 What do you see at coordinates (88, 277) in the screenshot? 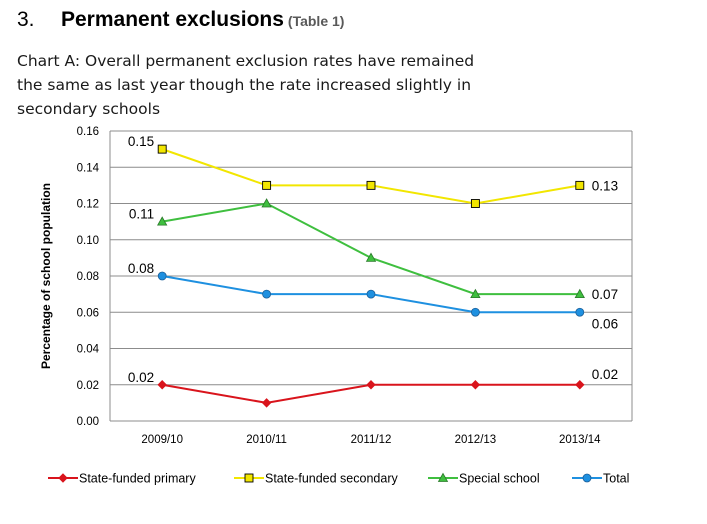
I see `y-tick-label: 0.08` at bounding box center [88, 277].